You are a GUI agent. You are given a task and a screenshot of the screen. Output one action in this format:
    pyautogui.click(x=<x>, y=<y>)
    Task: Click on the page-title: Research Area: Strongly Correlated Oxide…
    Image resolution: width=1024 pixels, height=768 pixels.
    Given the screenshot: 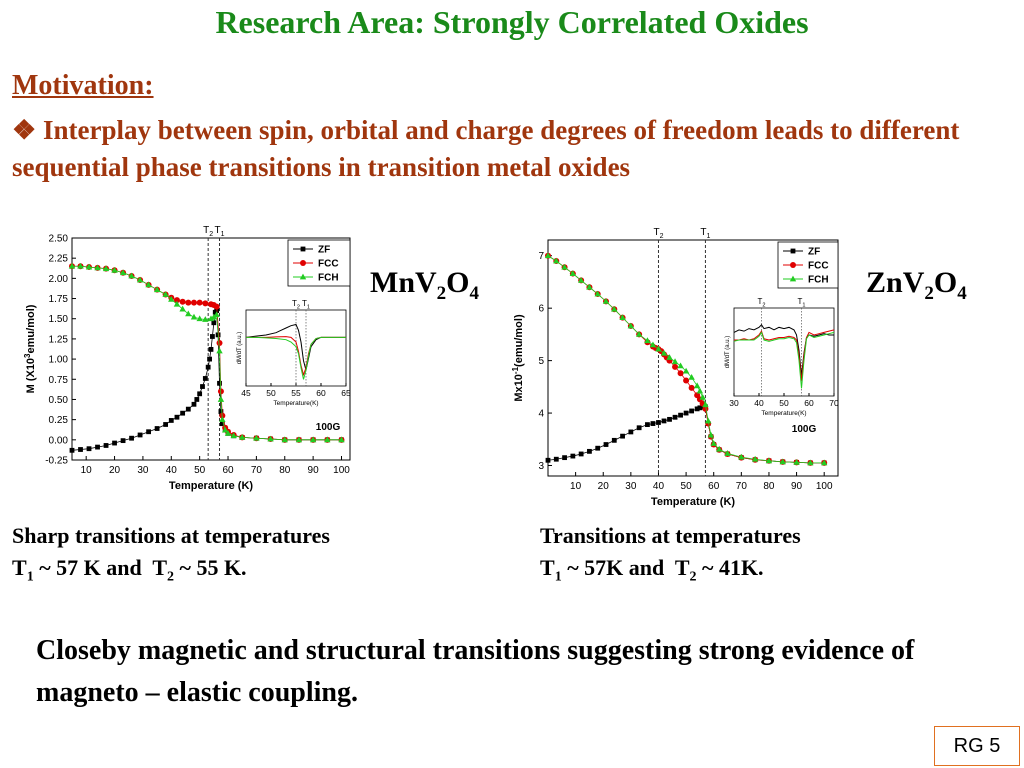 What is the action you would take?
    pyautogui.click(x=512, y=22)
    